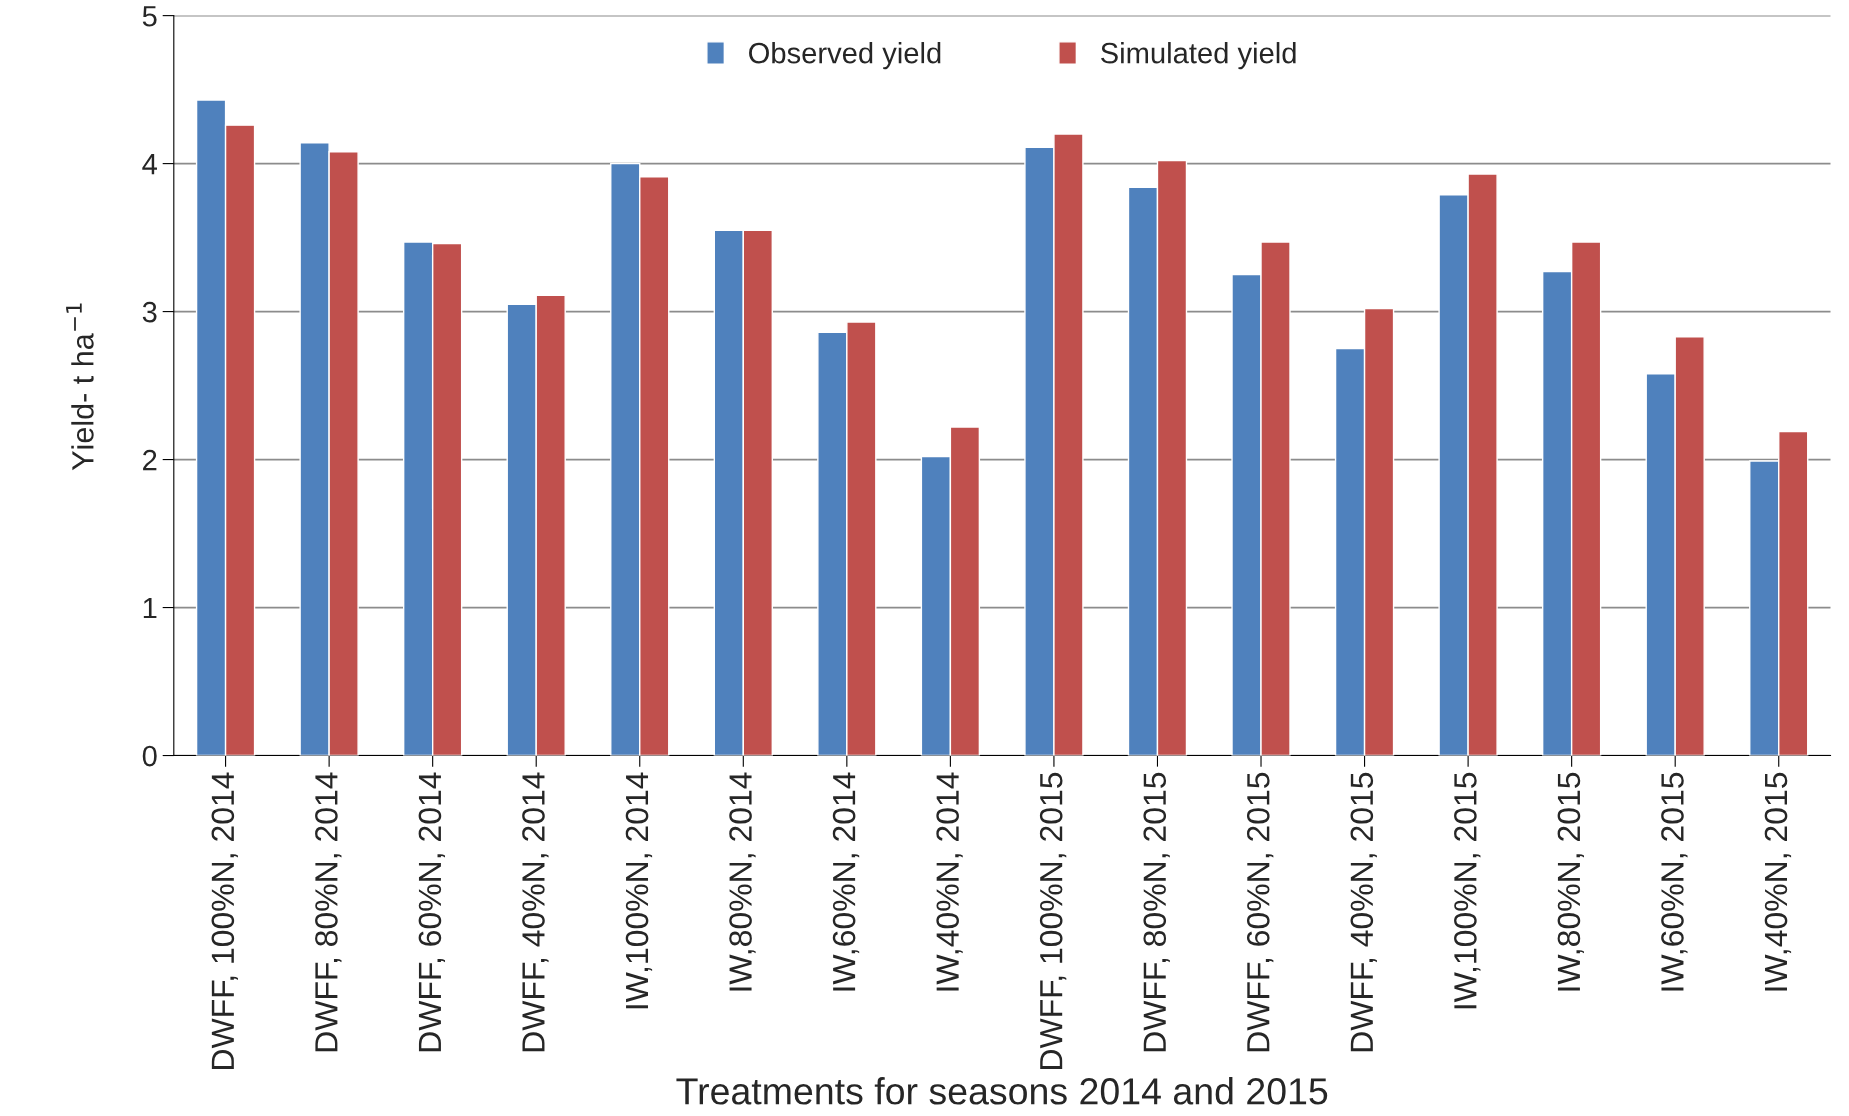 Image resolution: width=1849 pixels, height=1116 pixels. What do you see at coordinates (80, 387) in the screenshot?
I see `y-axis-title: Yield- t ha$^{−1}$` at bounding box center [80, 387].